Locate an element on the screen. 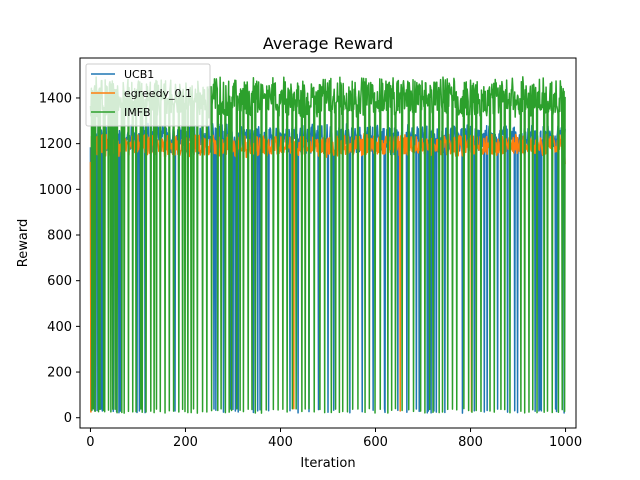 The height and width of the screenshot is (480, 640). x-tick-label: 0 is located at coordinates (90, 442).